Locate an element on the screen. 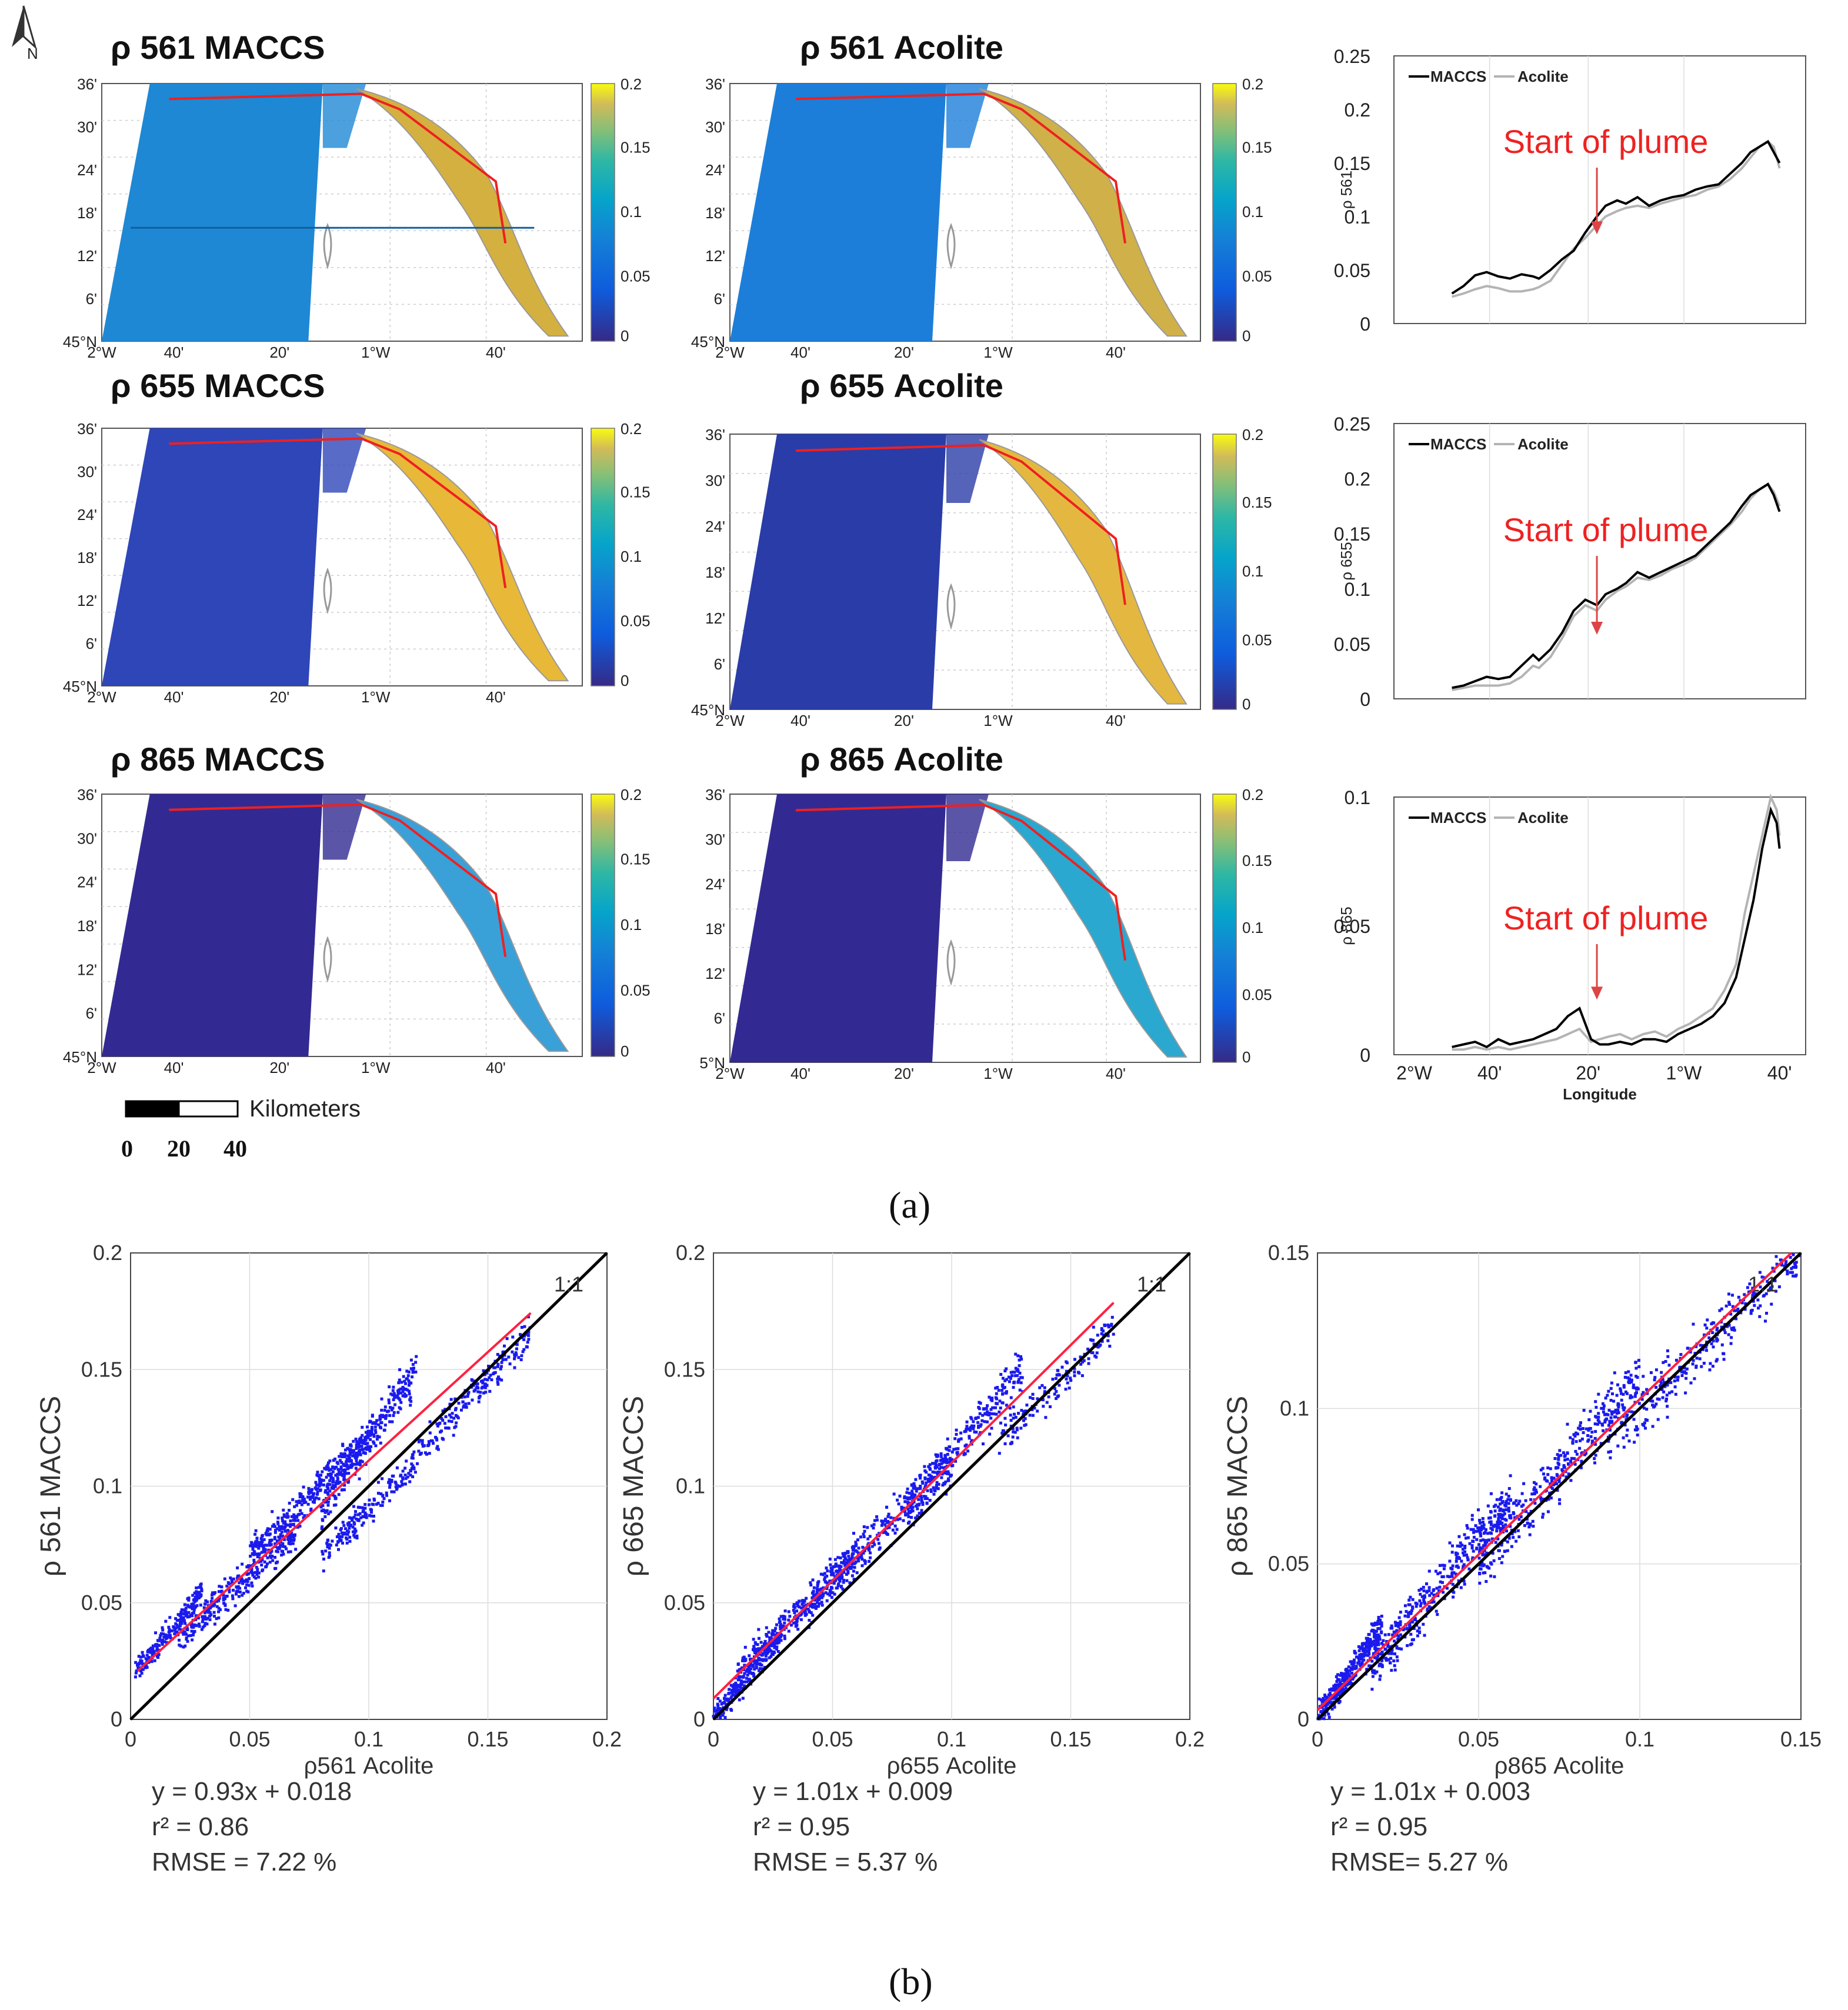 The image size is (1848, 2010). lat-tick: 12' is located at coordinates (715, 618).